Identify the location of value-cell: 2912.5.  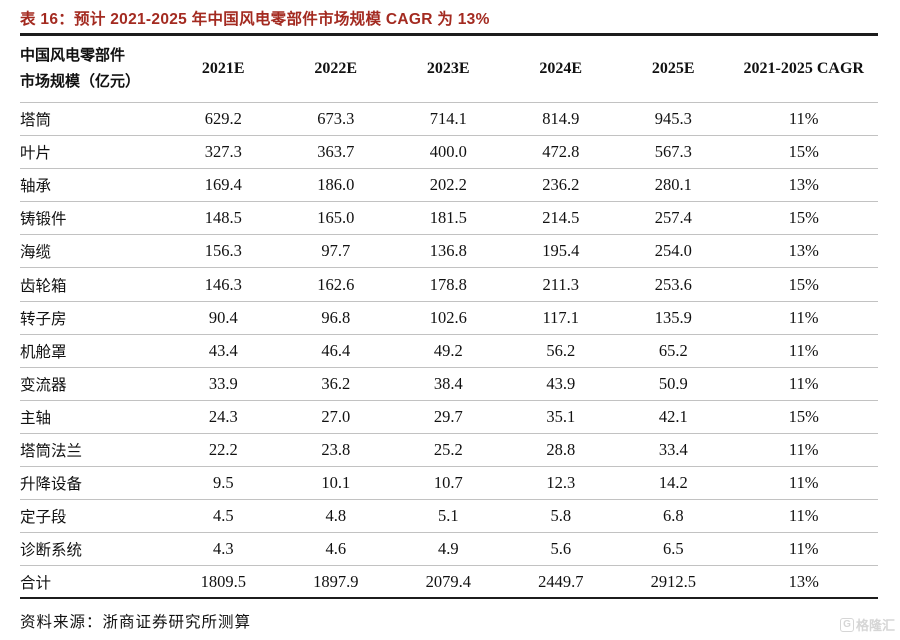
(673, 581).